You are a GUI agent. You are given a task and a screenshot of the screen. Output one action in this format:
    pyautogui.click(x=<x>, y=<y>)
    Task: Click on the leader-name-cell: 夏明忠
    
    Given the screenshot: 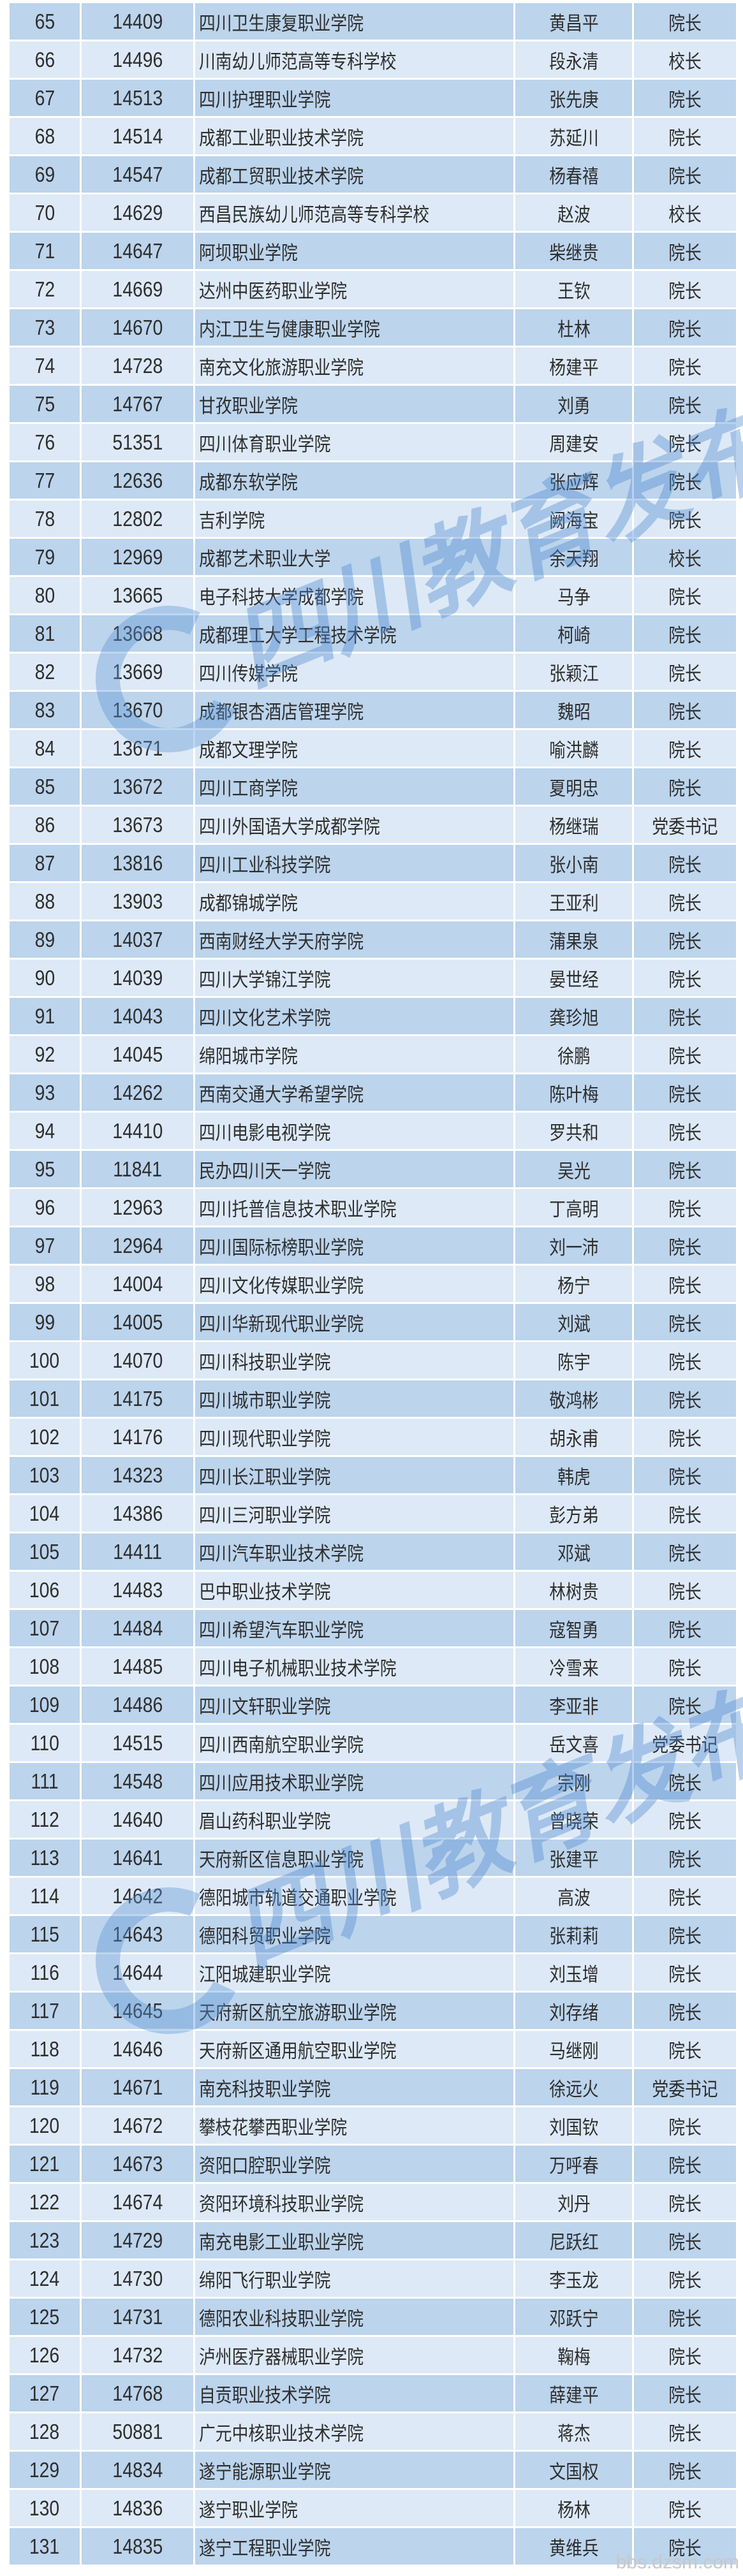 What is the action you would take?
    pyautogui.click(x=573, y=786)
    